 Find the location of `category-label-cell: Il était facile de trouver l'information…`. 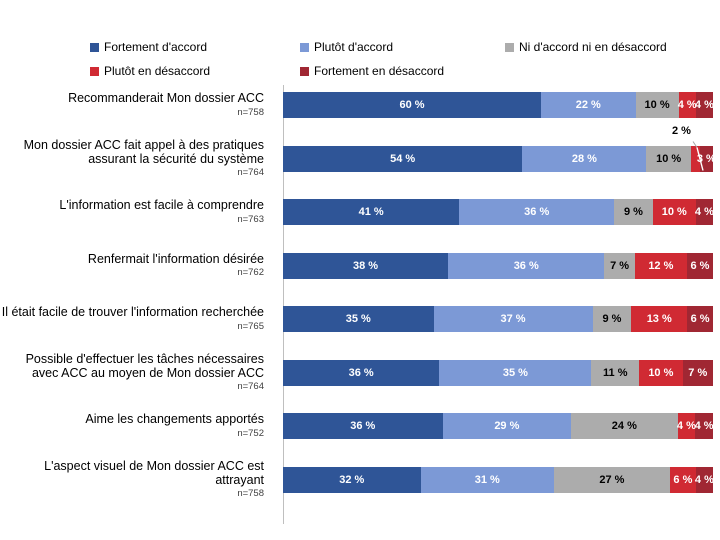

category-label-cell: Il était facile de trouver l'information… is located at coordinates (132, 319).